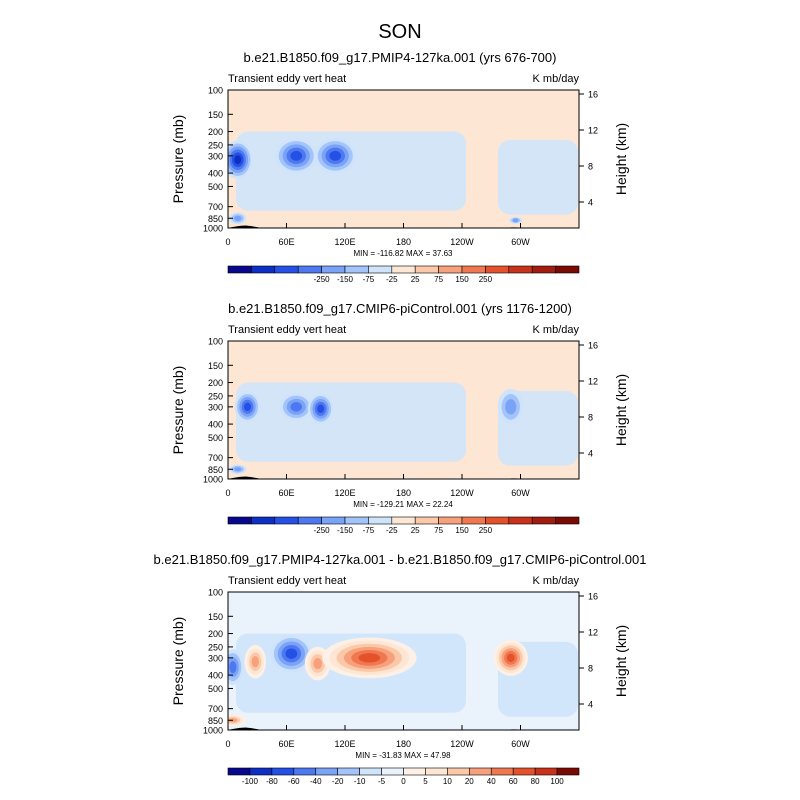 This screenshot has height=800, width=800. What do you see at coordinates (382, 781) in the screenshot?
I see `colorbar-label: -5` at bounding box center [382, 781].